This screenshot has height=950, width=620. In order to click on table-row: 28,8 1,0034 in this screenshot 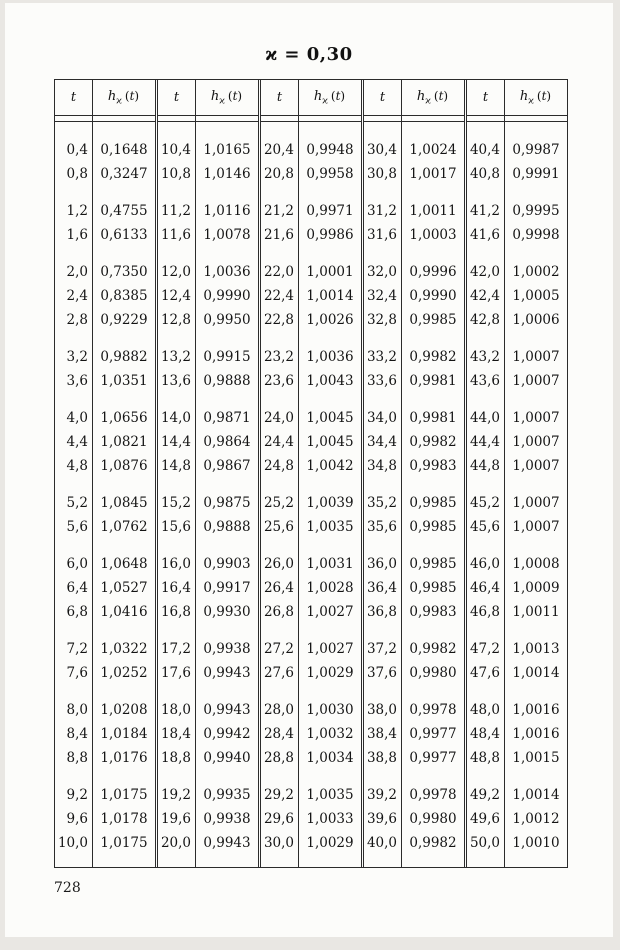, I will do `click(311, 758)`.